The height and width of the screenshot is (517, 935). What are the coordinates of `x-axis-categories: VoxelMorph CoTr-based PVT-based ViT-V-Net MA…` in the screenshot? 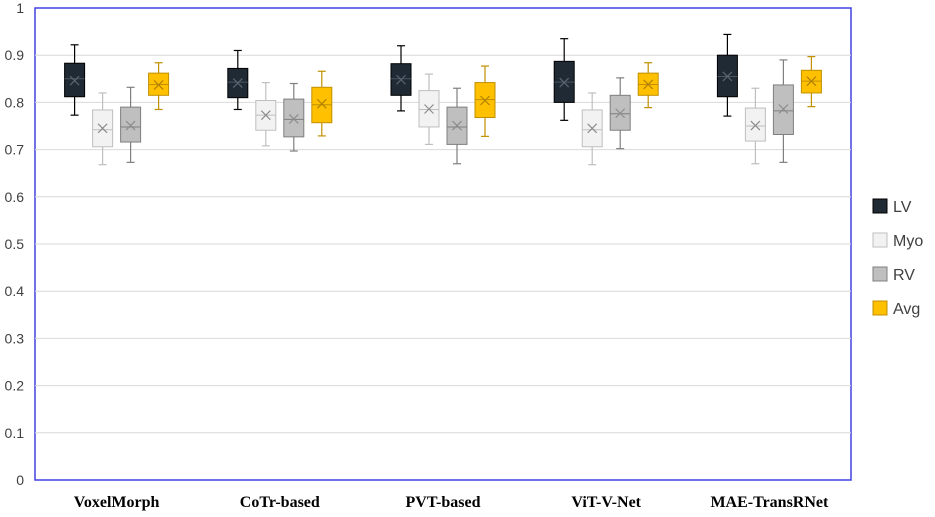 It's located at (451, 502).